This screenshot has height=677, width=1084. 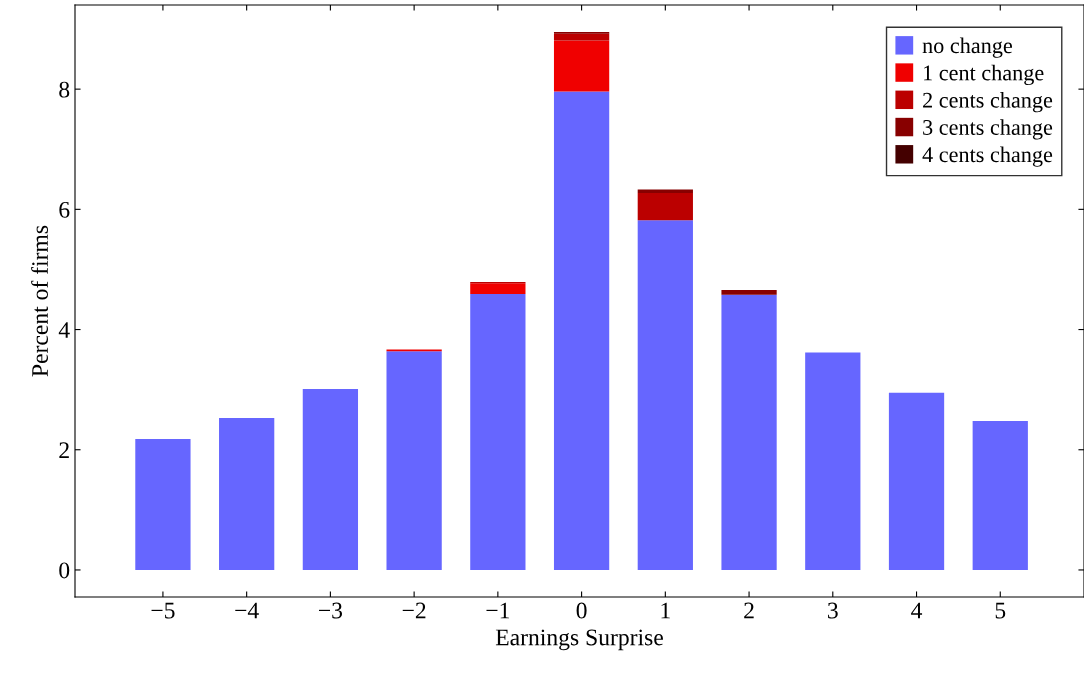 I want to click on x-tick-label: −3, so click(x=331, y=610).